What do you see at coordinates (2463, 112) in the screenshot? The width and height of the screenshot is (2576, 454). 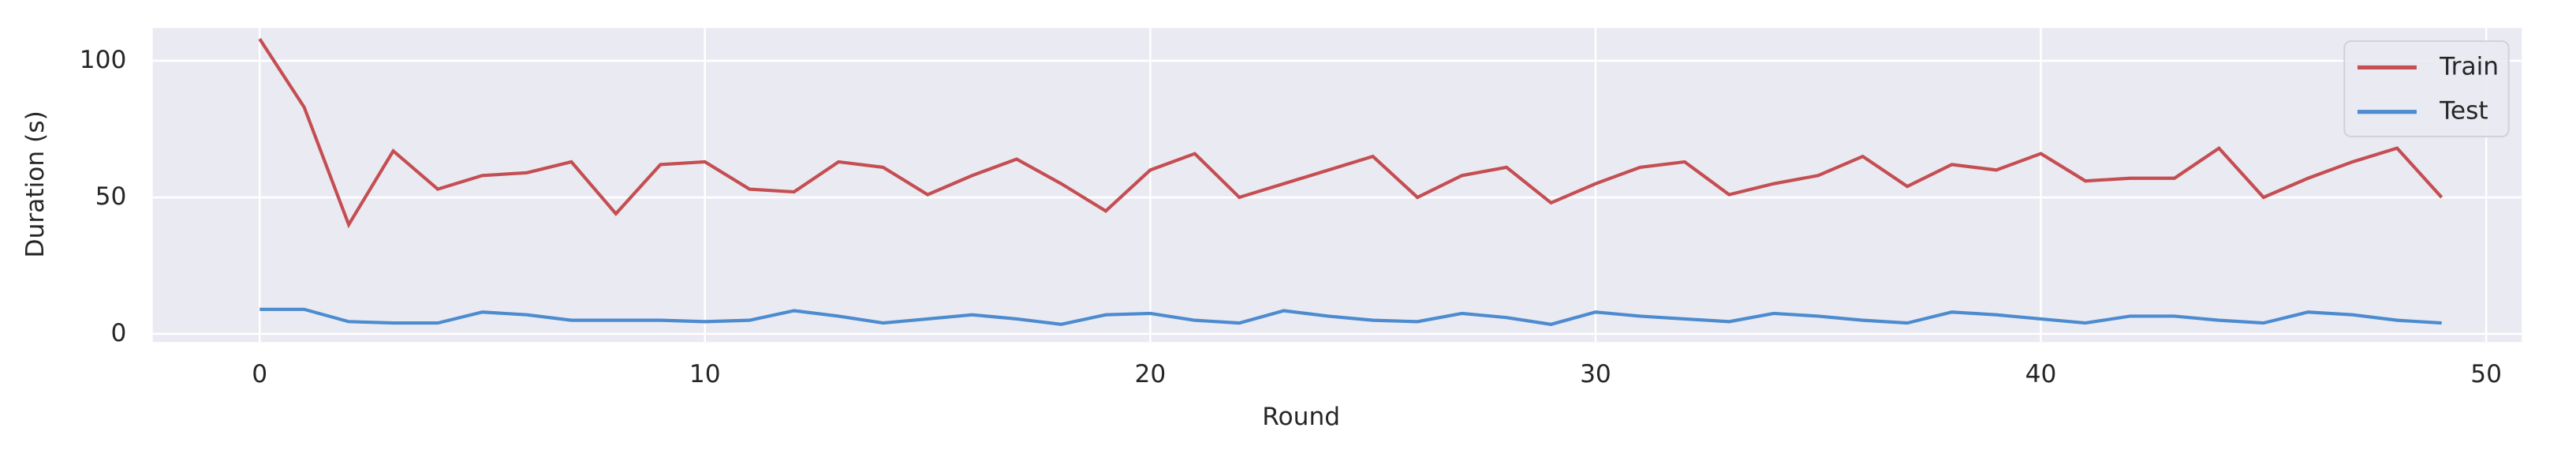 I see `legend-label: Test` at bounding box center [2463, 112].